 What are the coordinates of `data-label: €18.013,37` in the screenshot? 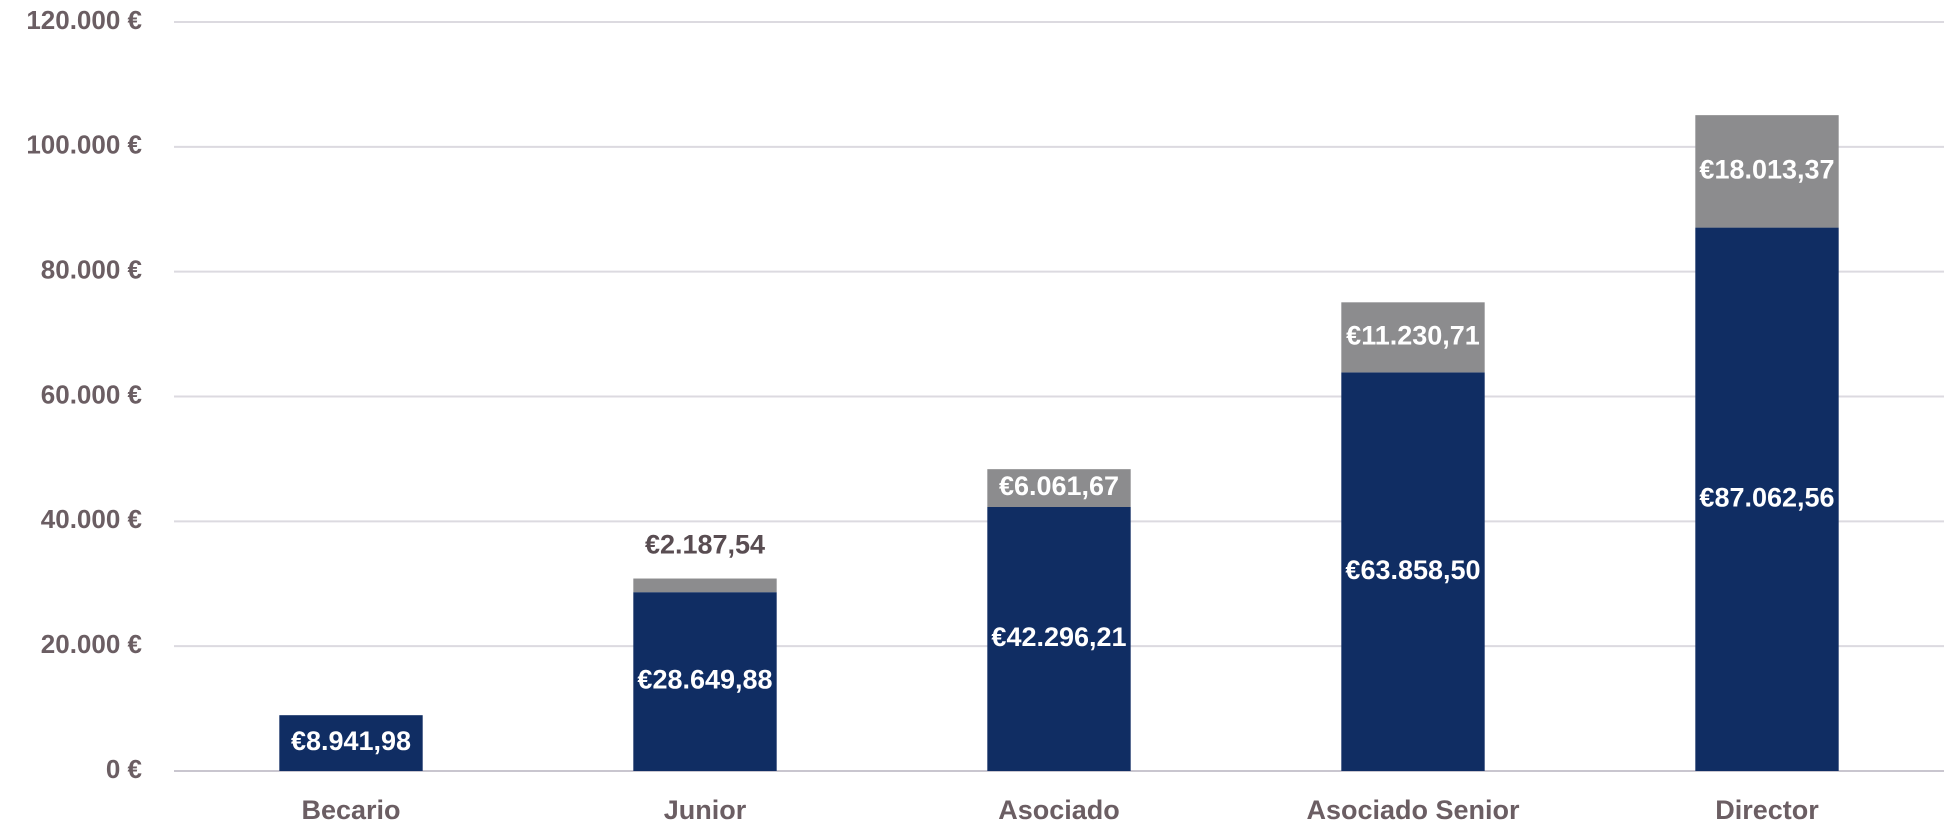 It's located at (1766, 169).